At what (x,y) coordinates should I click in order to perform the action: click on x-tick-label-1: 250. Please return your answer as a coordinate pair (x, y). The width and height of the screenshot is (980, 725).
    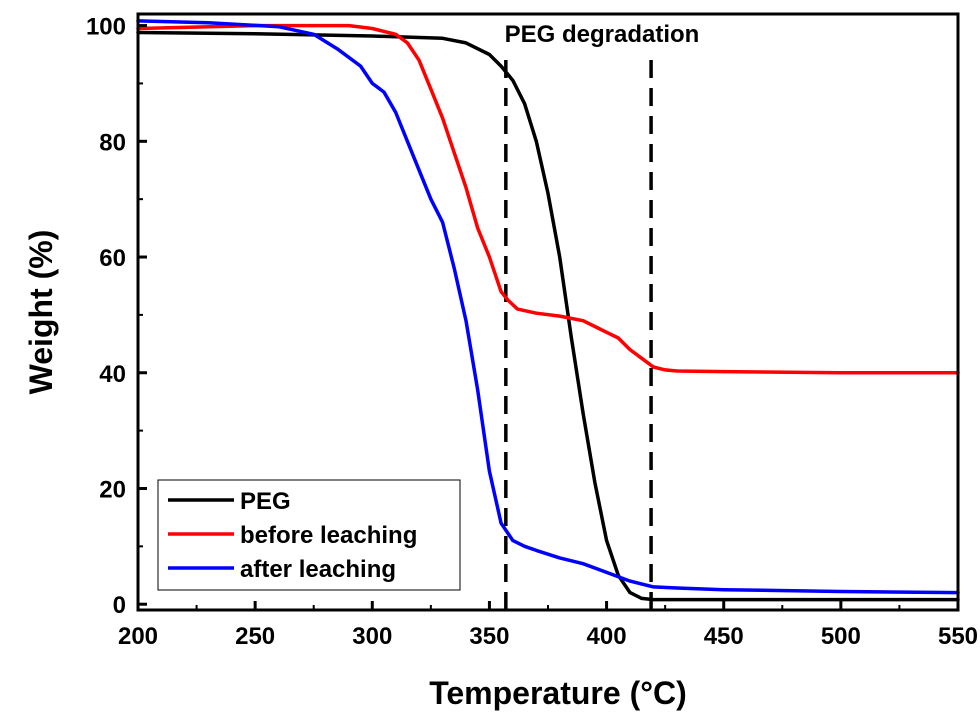
    Looking at the image, I should click on (255, 636).